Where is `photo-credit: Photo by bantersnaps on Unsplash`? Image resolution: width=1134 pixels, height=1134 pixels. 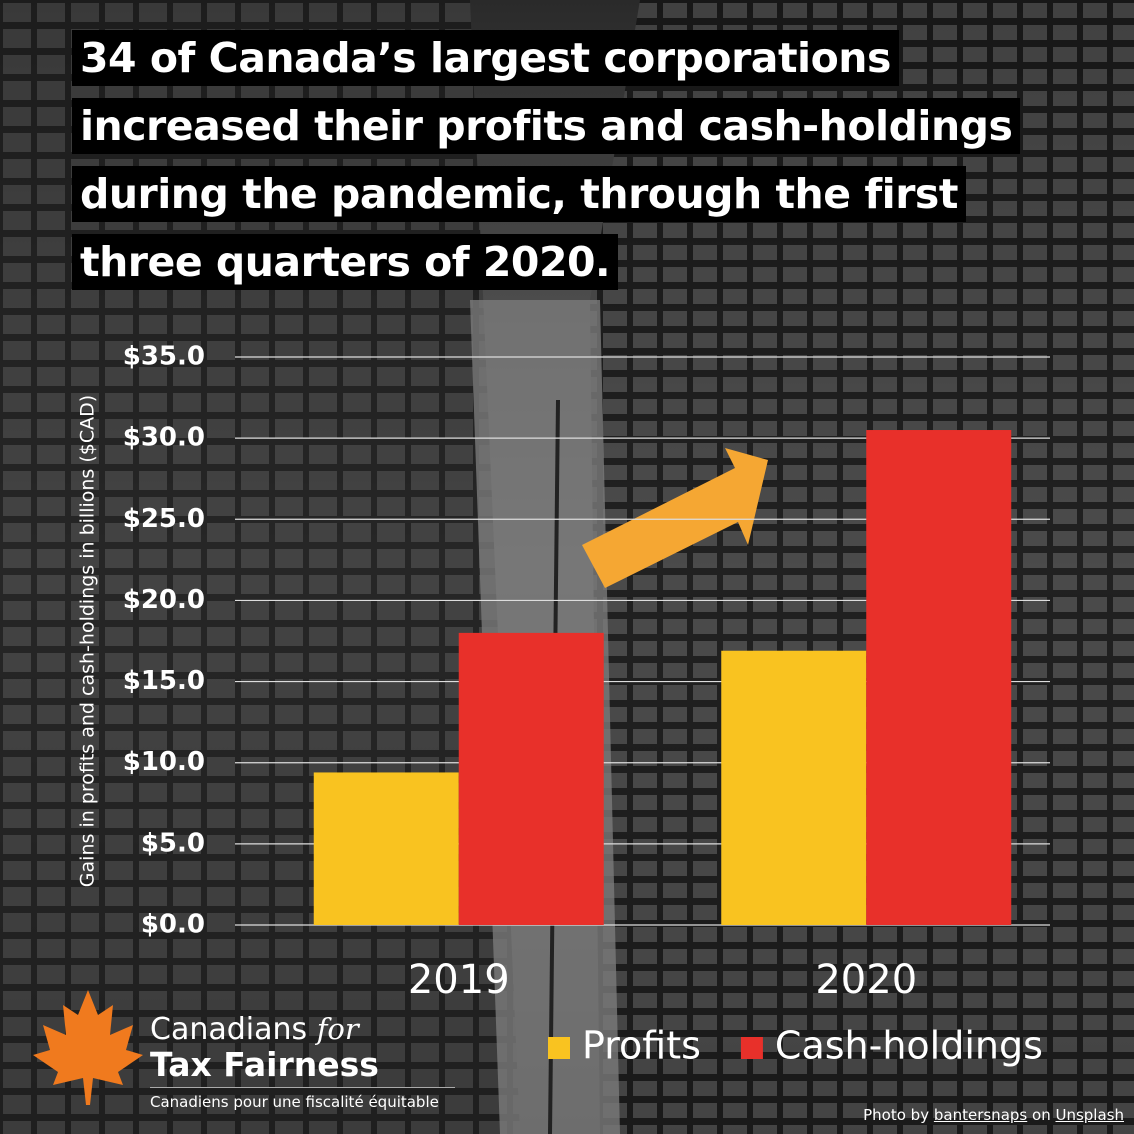
photo-credit: Photo by bantersnaps on Unsplash is located at coordinates (993, 1115).